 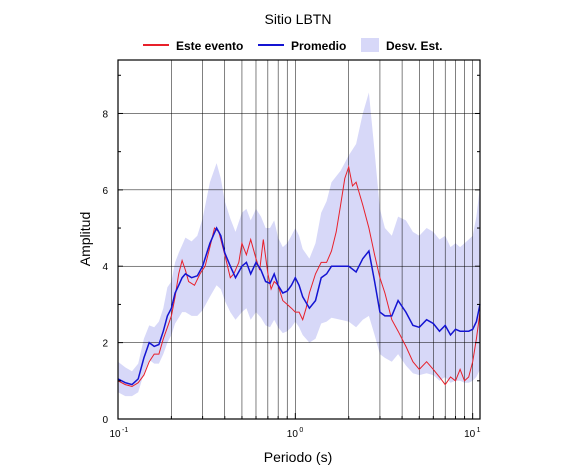 What do you see at coordinates (370, 45) in the screenshot?
I see `legend-swatch-desv-est` at bounding box center [370, 45].